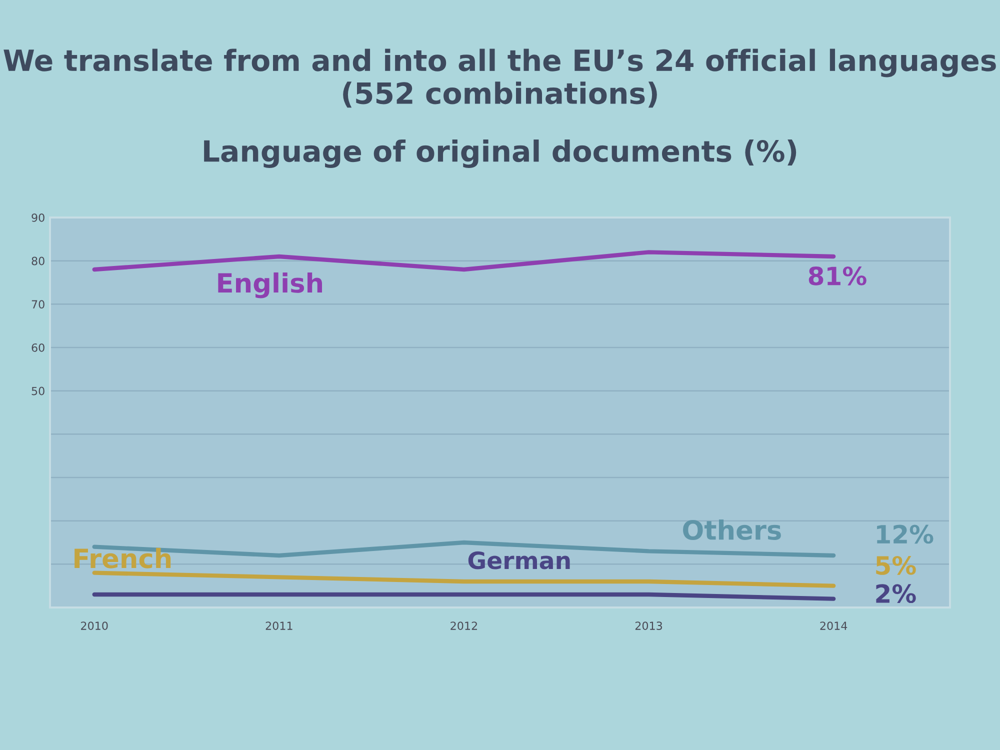 The height and width of the screenshot is (750, 1000). Describe the element at coordinates (38, 217) in the screenshot. I see `y-tick-label: 90` at that location.